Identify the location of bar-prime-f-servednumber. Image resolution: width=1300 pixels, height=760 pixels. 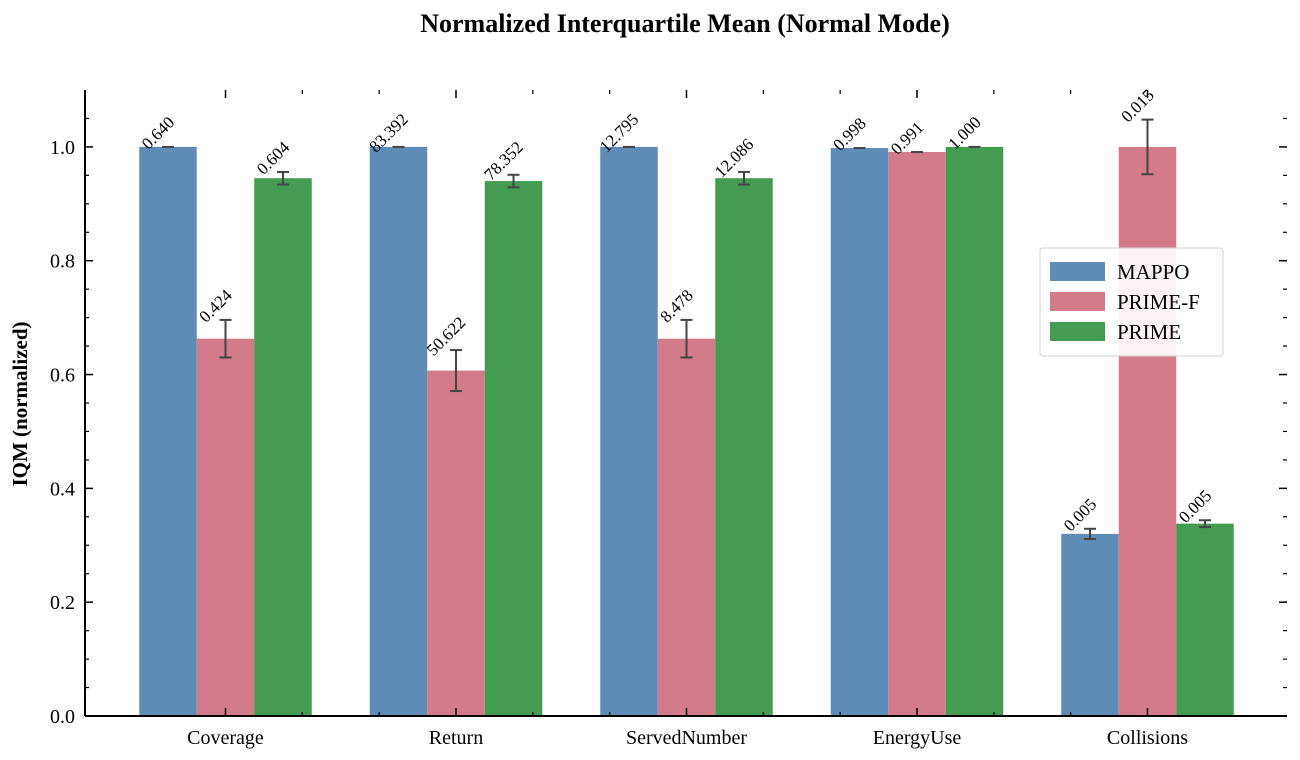
(686, 527).